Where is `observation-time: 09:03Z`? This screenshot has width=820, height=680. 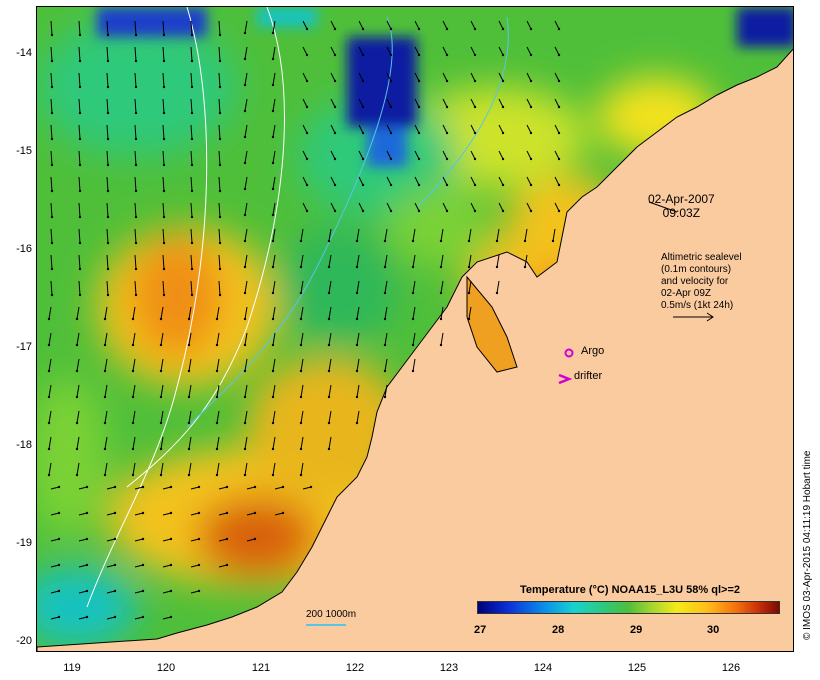 observation-time: 09:03Z is located at coordinates (681, 213).